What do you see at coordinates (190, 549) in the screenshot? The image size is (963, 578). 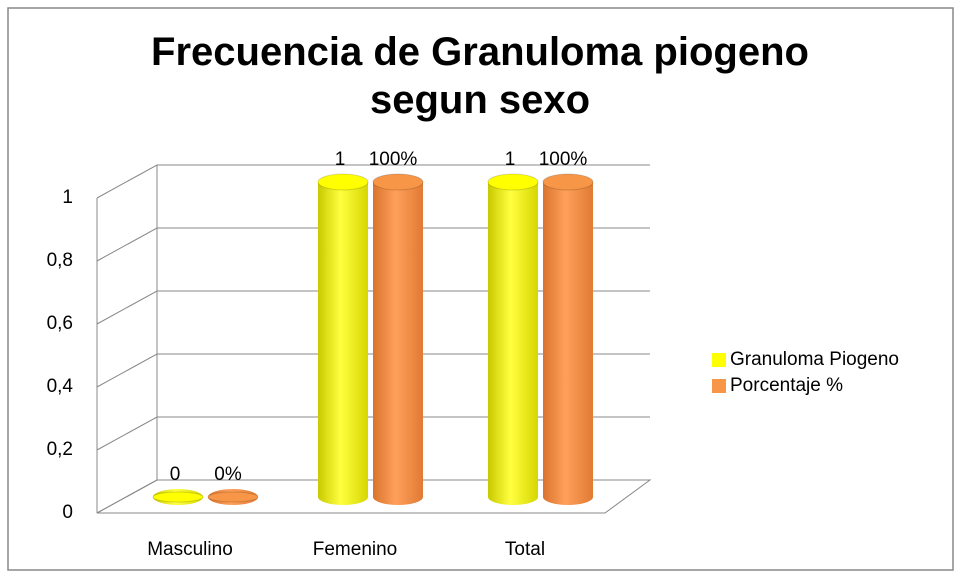 I see `x-tick-label: Masculino` at bounding box center [190, 549].